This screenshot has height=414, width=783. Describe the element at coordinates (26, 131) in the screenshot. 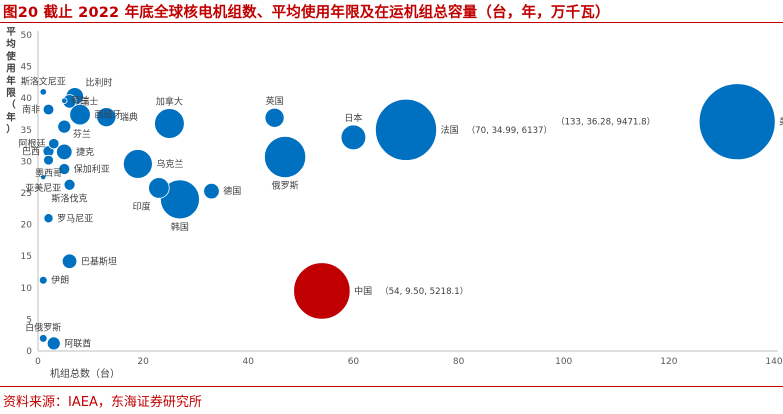

I see `y-tick-label: 35` at that location.